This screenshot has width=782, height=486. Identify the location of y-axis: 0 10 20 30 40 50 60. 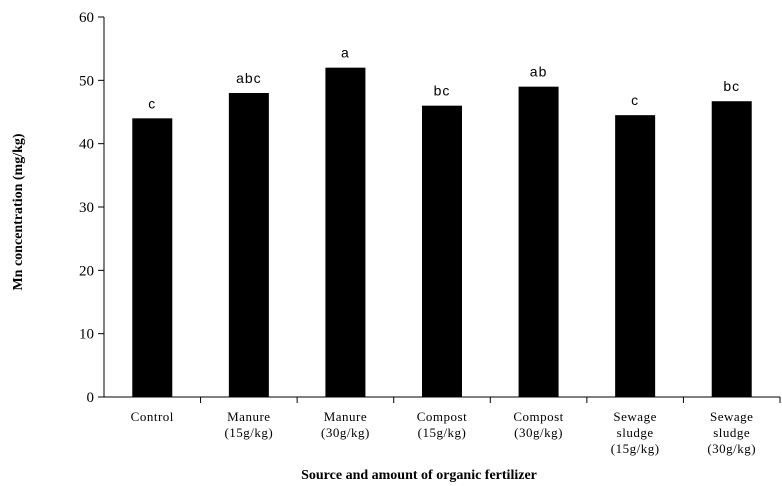
(92, 208).